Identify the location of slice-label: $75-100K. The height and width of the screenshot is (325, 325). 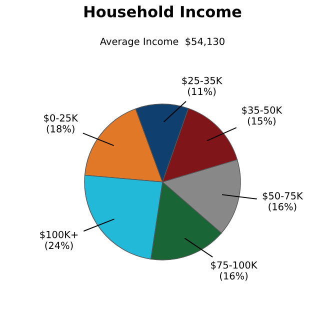
(234, 265).